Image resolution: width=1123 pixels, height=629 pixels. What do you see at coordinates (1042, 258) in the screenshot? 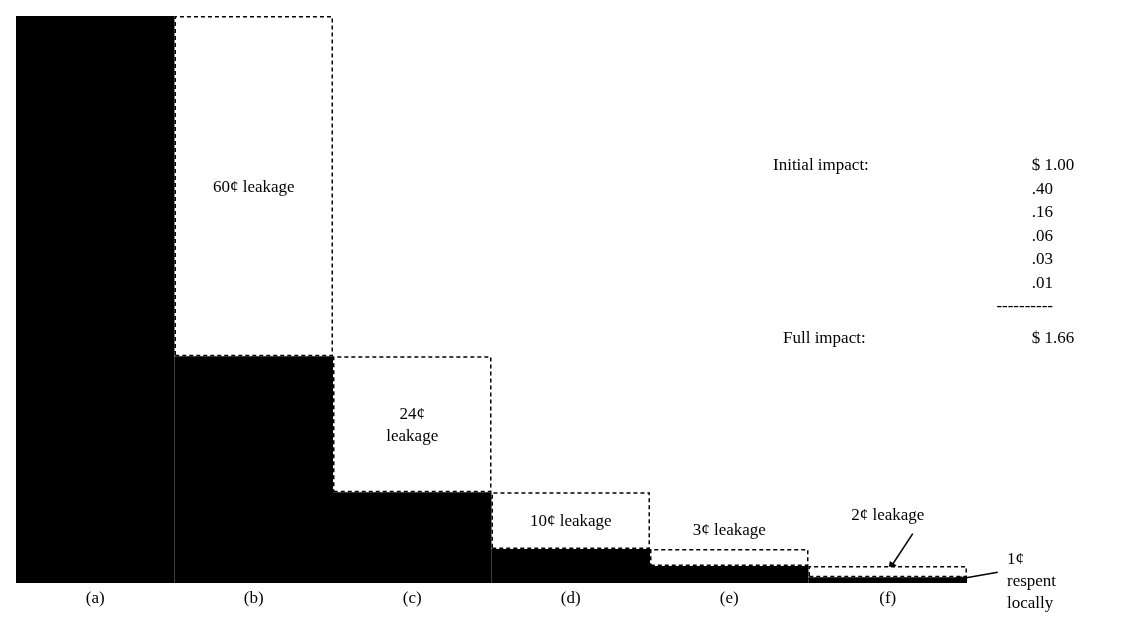
I see `text: .03` at bounding box center [1042, 258].